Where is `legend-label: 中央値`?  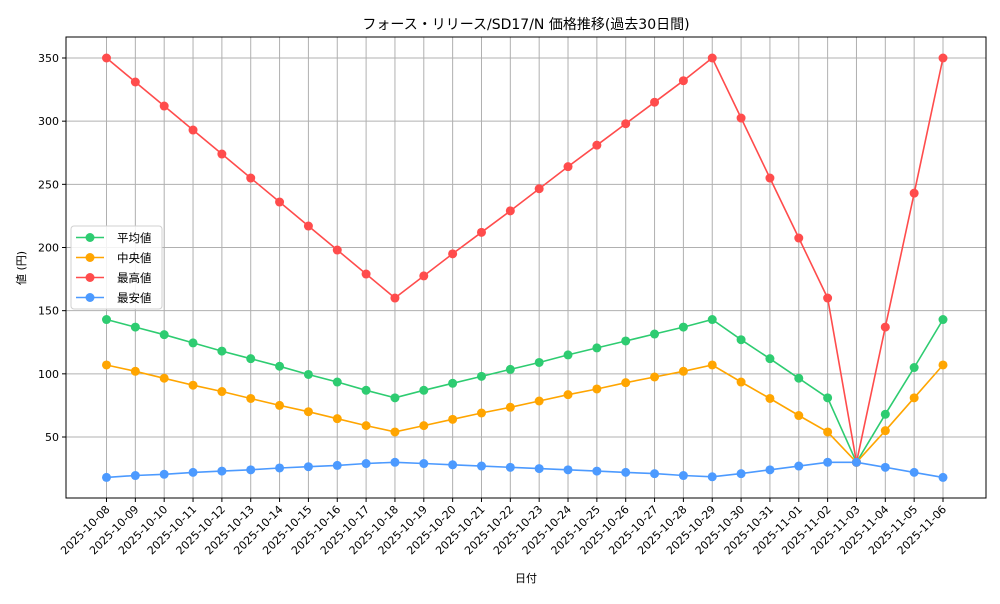 legend-label: 中央値 is located at coordinates (134, 258).